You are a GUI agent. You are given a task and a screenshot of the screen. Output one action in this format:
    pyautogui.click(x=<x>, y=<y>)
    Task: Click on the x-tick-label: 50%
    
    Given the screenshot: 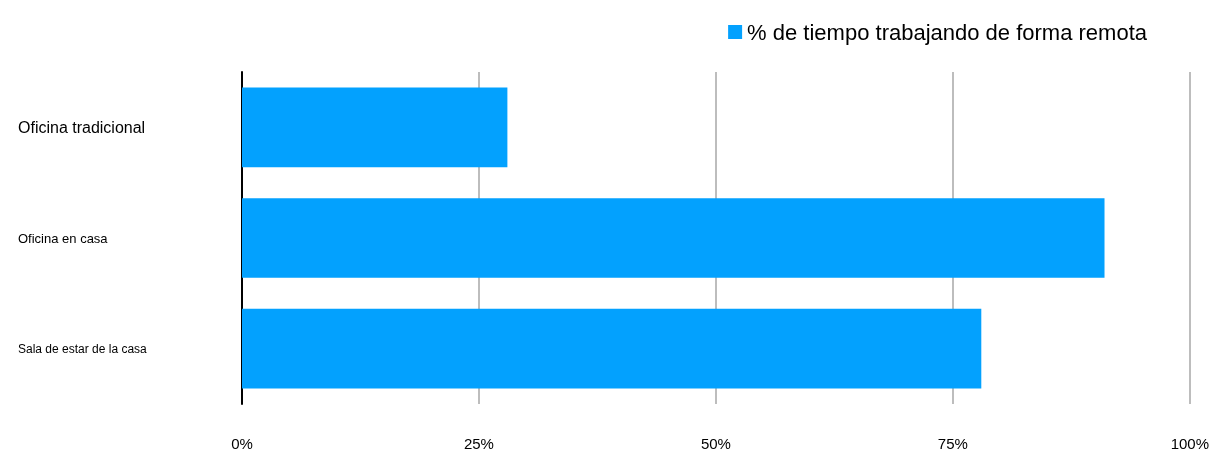 What is the action you would take?
    pyautogui.click(x=715, y=443)
    